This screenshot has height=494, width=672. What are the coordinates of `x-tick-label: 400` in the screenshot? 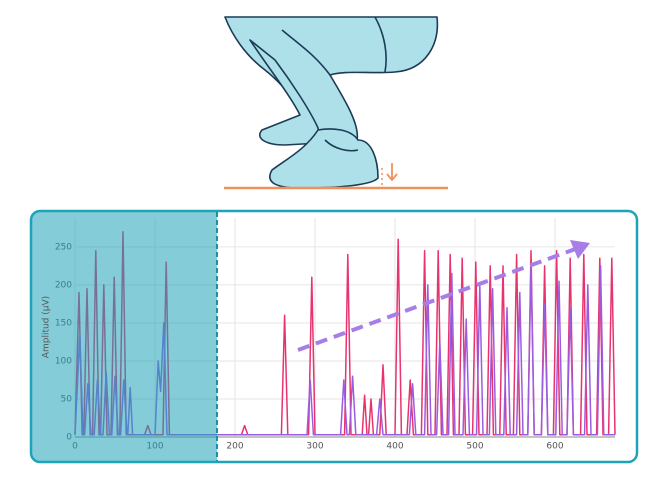 It's located at (394, 447).